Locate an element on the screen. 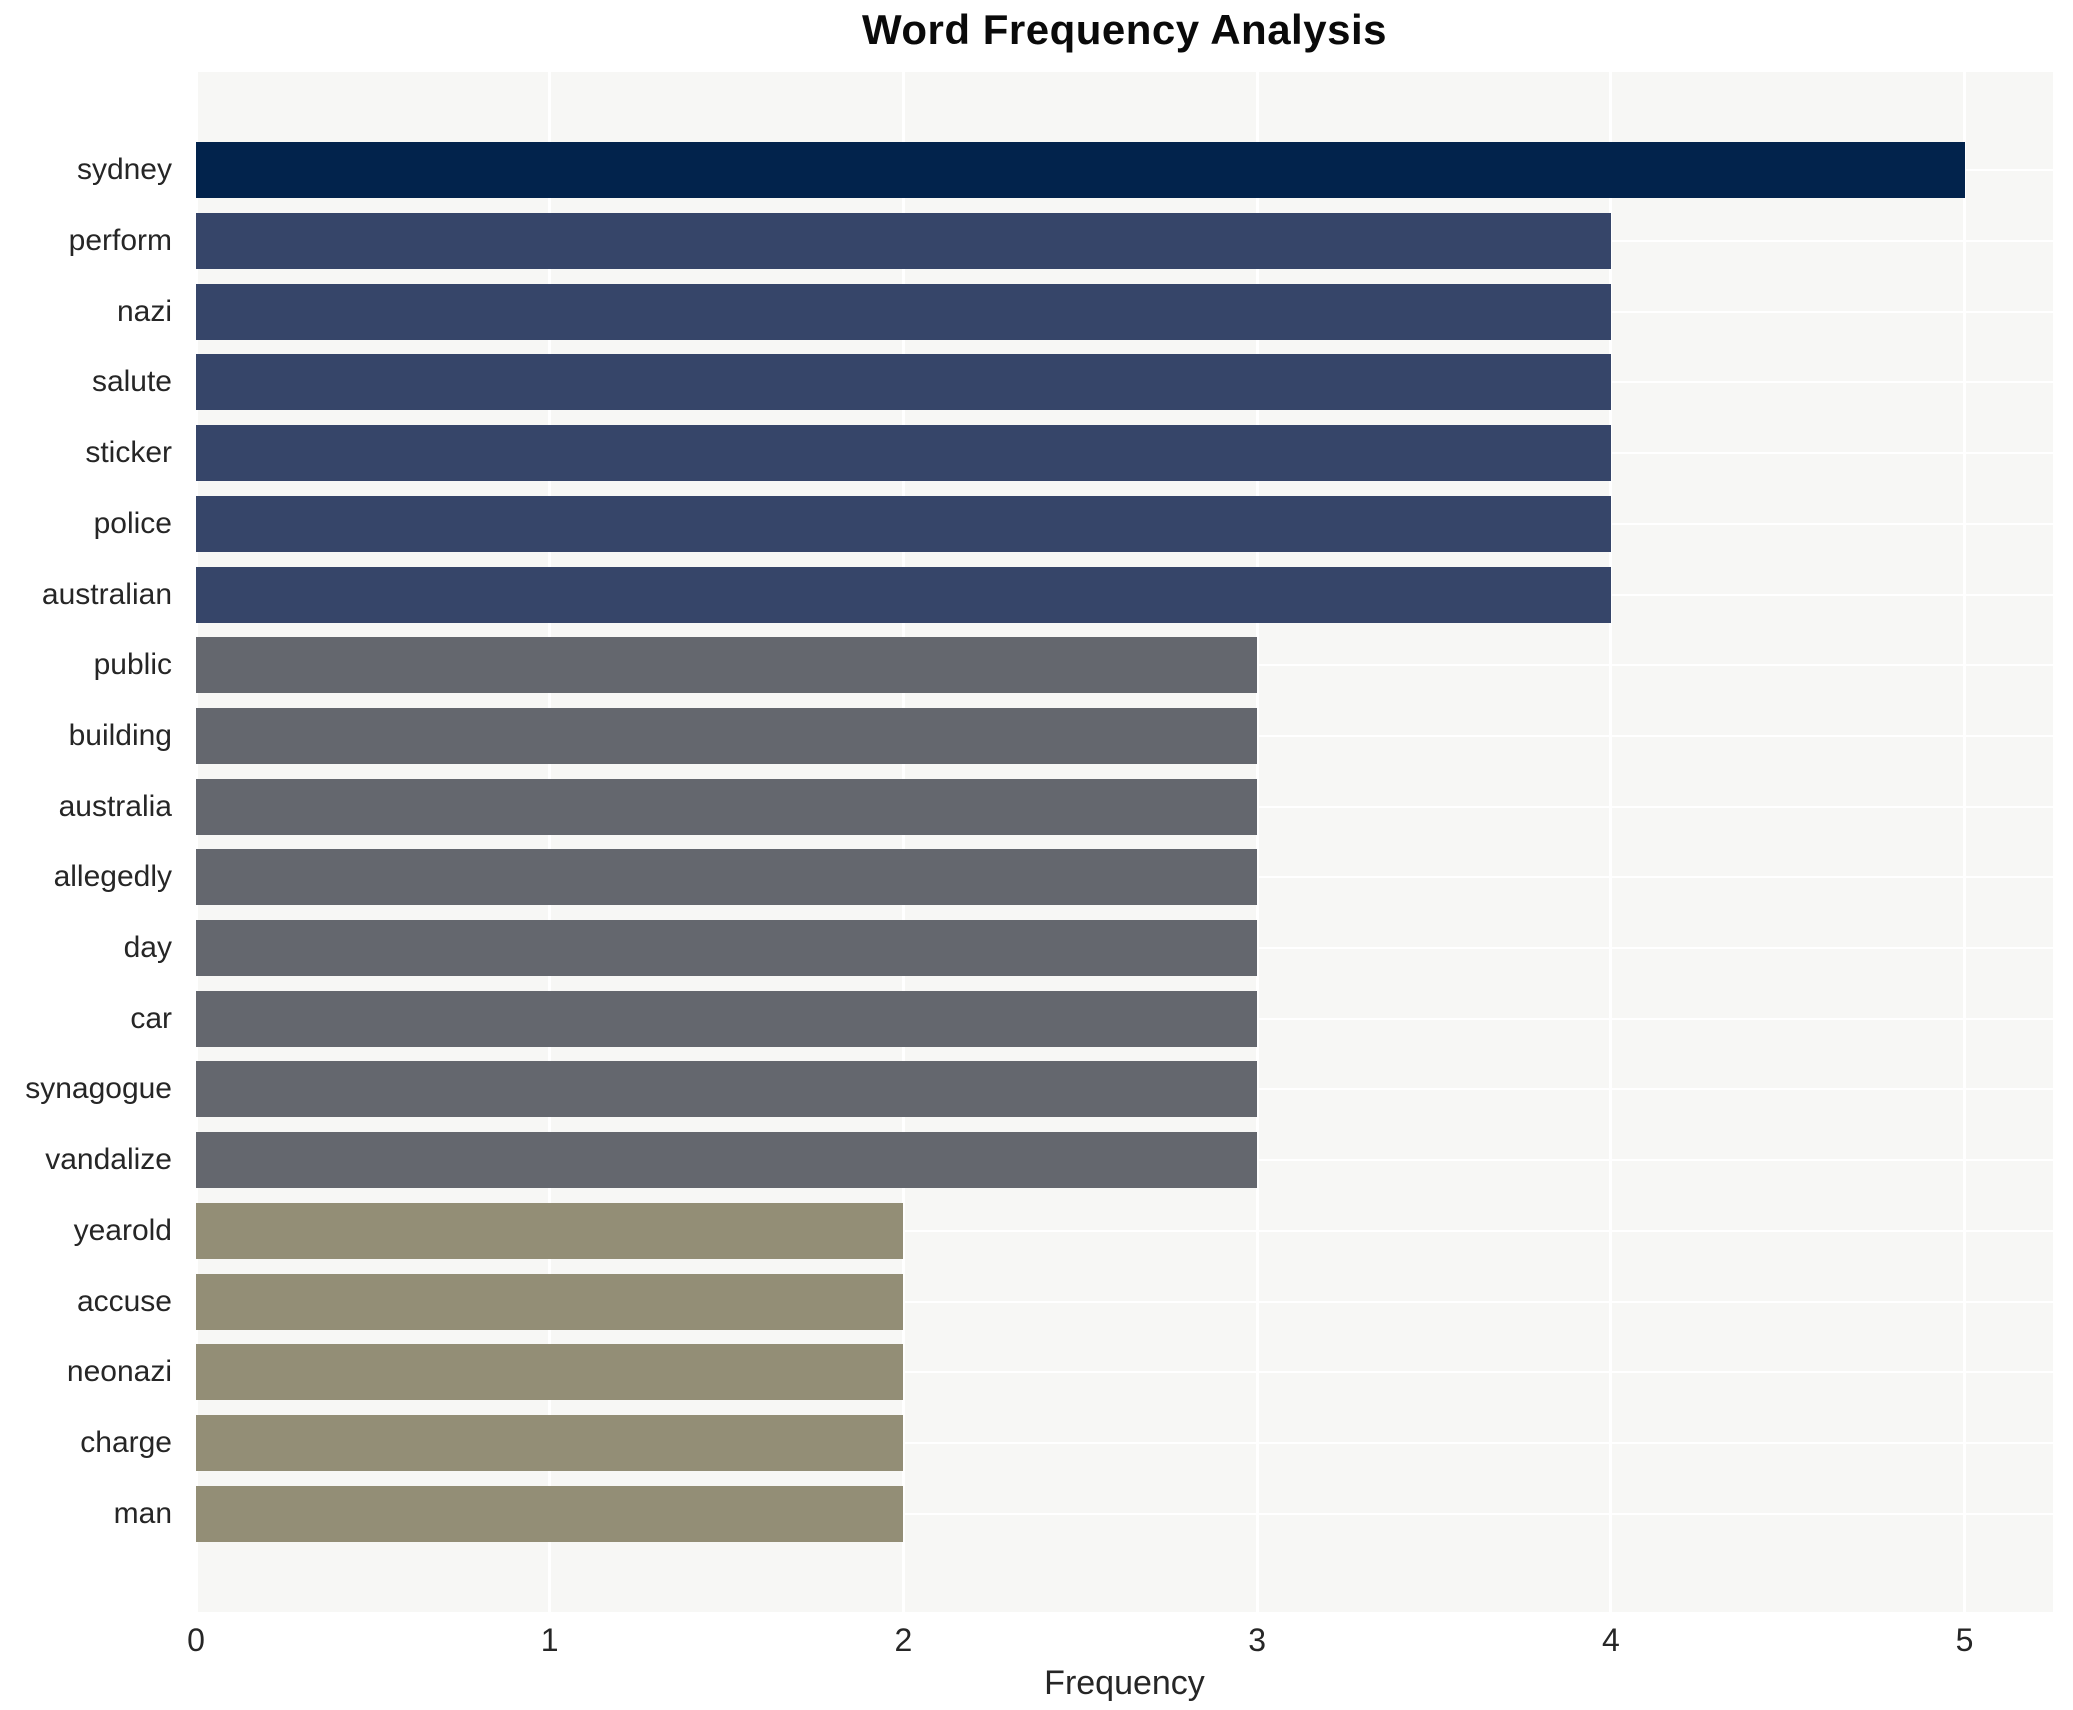 The image size is (2073, 1710). category-label-australia: australia is located at coordinates (115, 806).